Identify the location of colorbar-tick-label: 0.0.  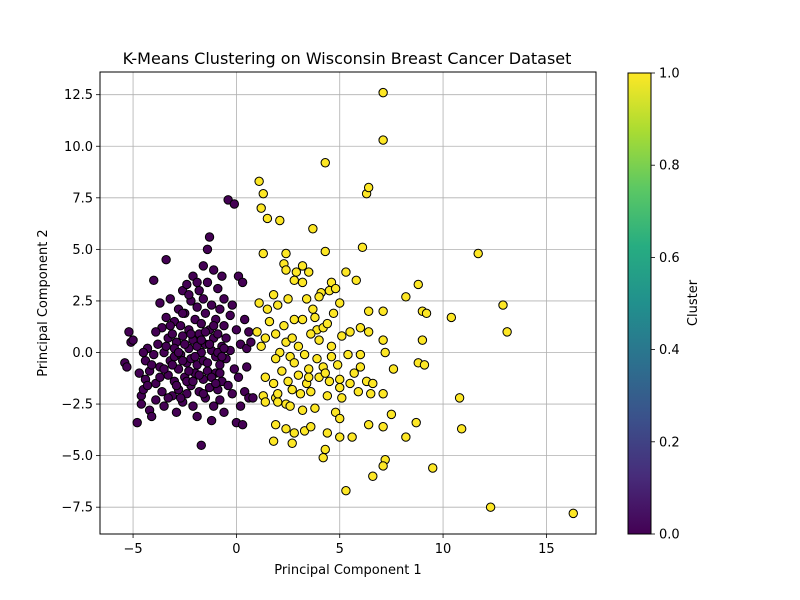
(669, 535).